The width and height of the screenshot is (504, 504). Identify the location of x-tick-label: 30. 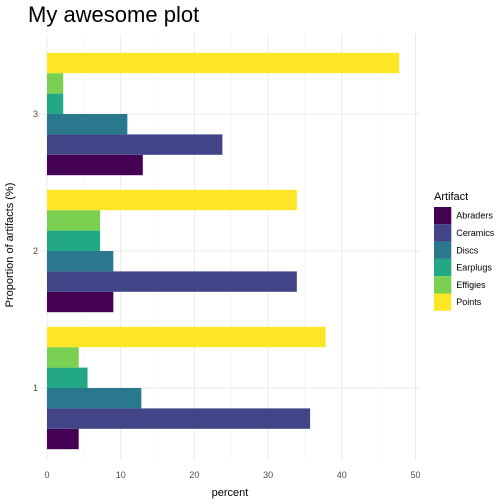
(268, 475).